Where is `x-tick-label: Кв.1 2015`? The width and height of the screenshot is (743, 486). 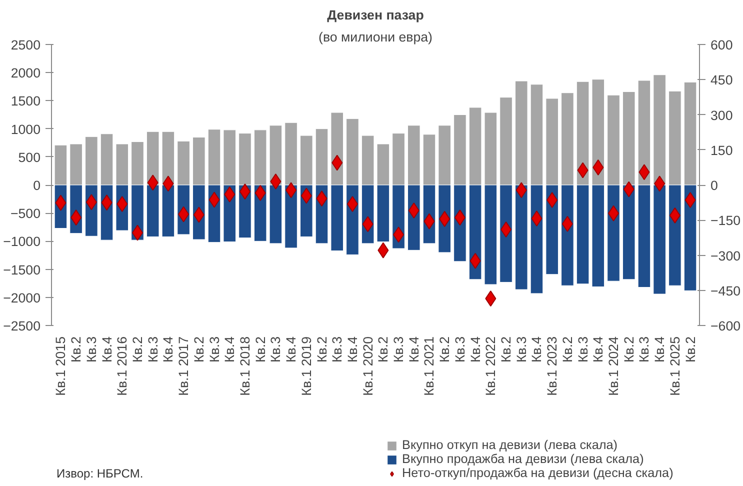
x-tick-label: Кв.1 2015 is located at coordinates (60, 366).